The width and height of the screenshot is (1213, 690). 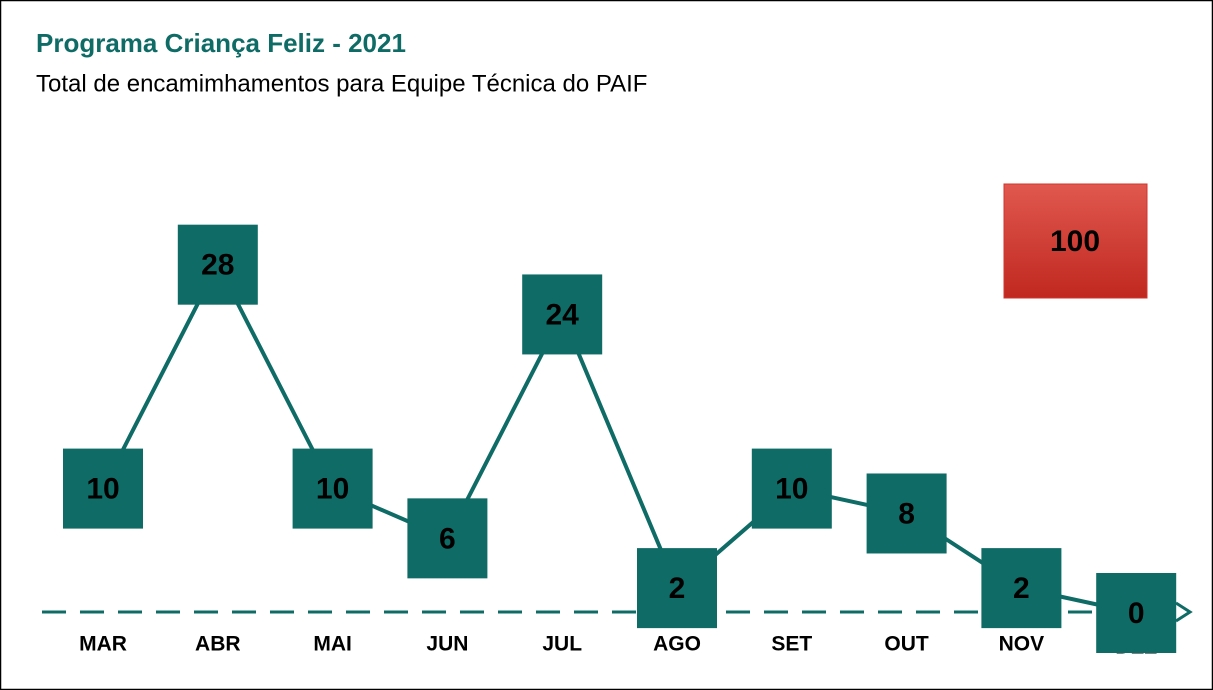 What do you see at coordinates (1022, 644) in the screenshot?
I see `x-tick-label: NOV` at bounding box center [1022, 644].